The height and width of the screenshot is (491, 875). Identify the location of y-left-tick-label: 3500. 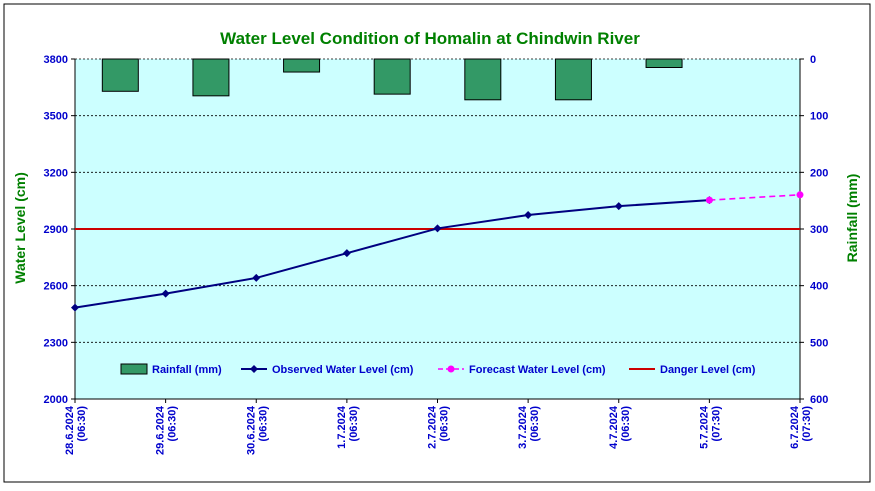
(56, 117).